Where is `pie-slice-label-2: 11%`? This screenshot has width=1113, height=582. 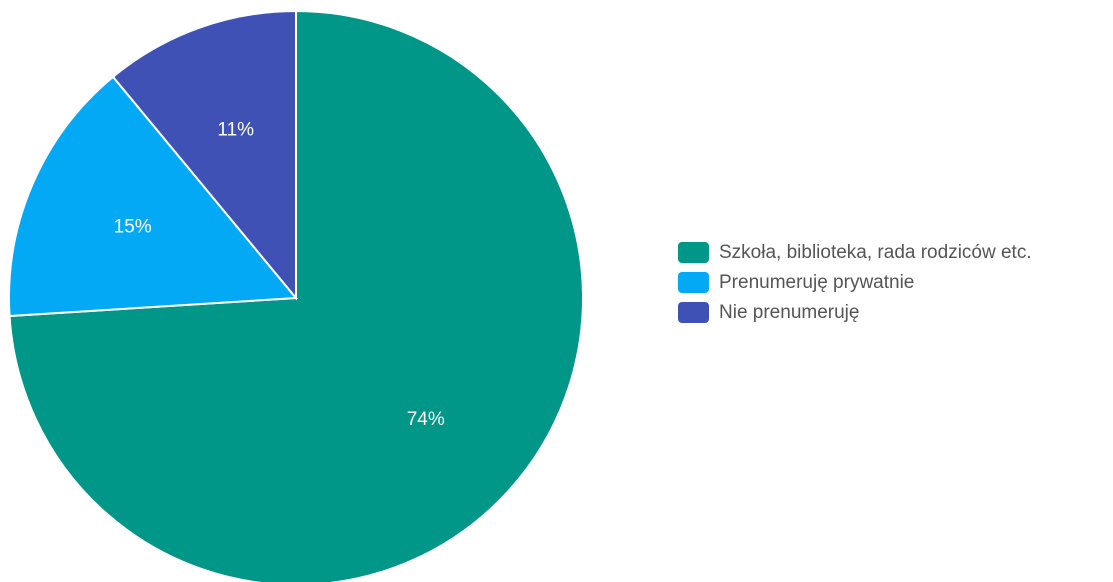 pie-slice-label-2: 11% is located at coordinates (235, 130).